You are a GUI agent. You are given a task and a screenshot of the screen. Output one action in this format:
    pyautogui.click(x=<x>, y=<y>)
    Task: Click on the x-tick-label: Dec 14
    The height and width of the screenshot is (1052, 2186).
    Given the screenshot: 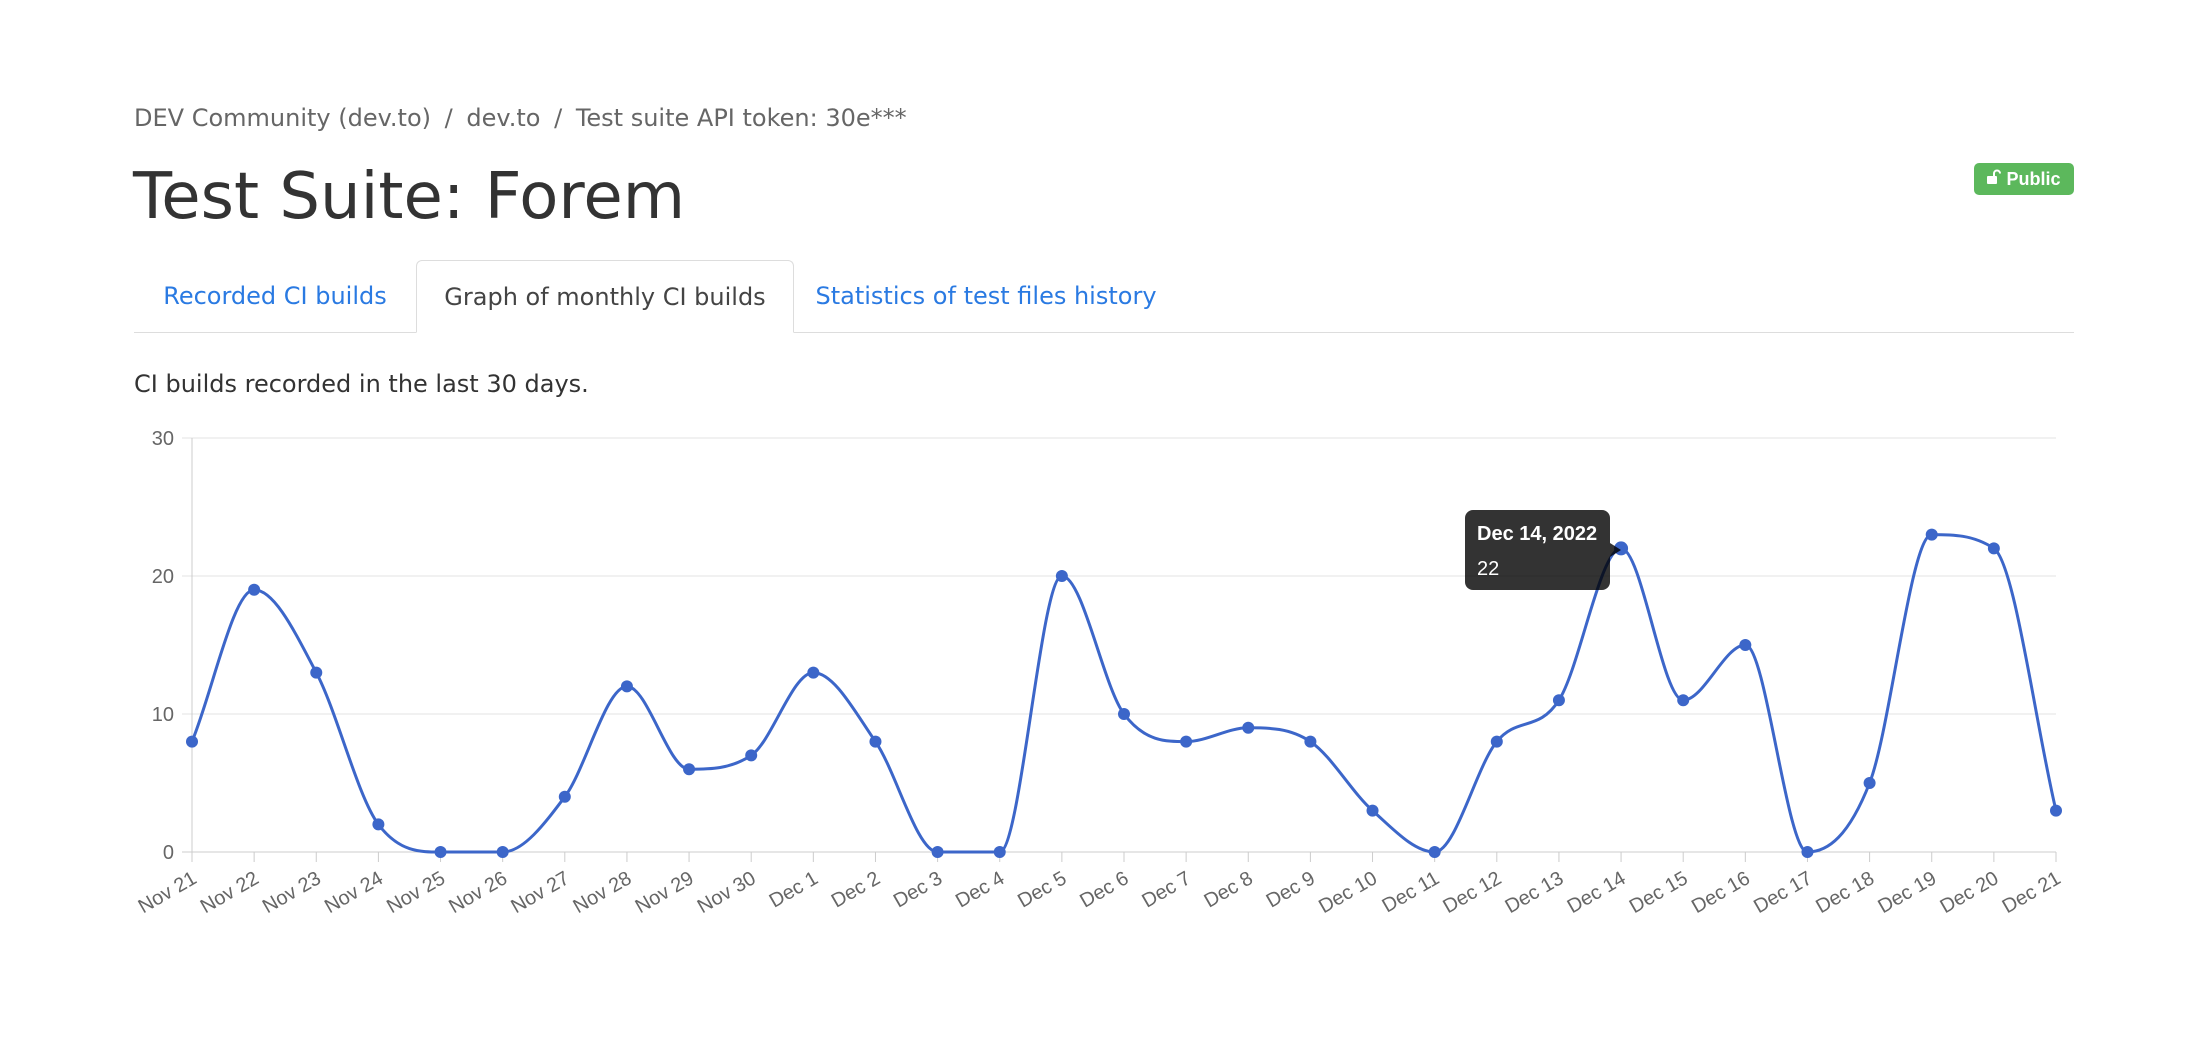 What is the action you would take?
    pyautogui.click(x=1597, y=892)
    